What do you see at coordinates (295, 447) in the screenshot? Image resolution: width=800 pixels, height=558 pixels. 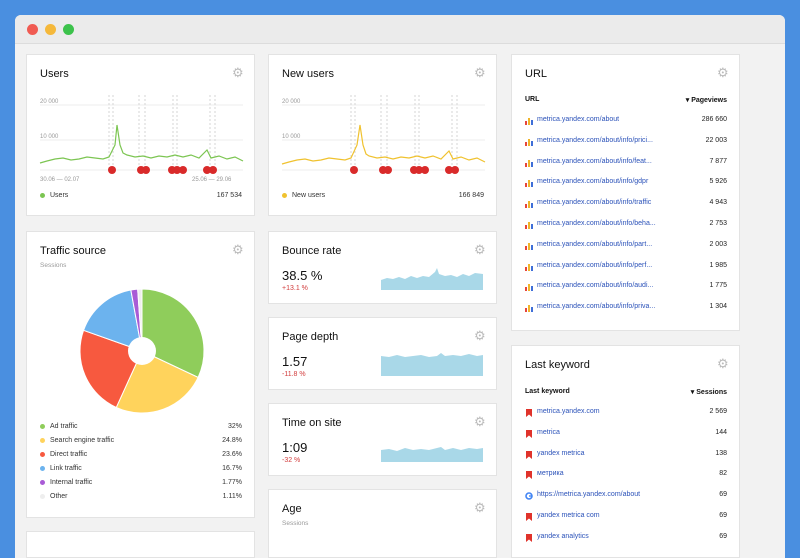 I see `metric-value: 1:09` at bounding box center [295, 447].